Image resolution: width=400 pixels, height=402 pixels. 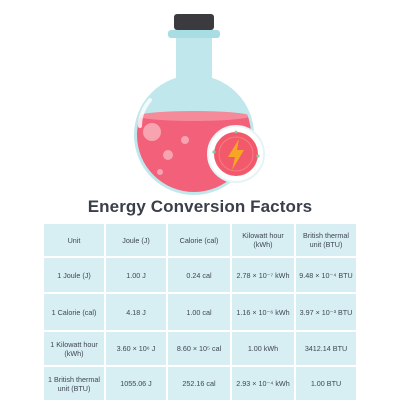 I want to click on table-cell: 0.24 cal, so click(x=199, y=275).